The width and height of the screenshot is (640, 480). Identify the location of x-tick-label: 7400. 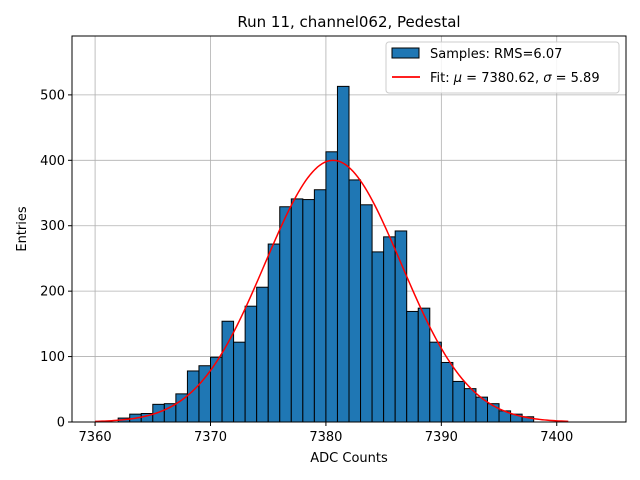
(556, 437).